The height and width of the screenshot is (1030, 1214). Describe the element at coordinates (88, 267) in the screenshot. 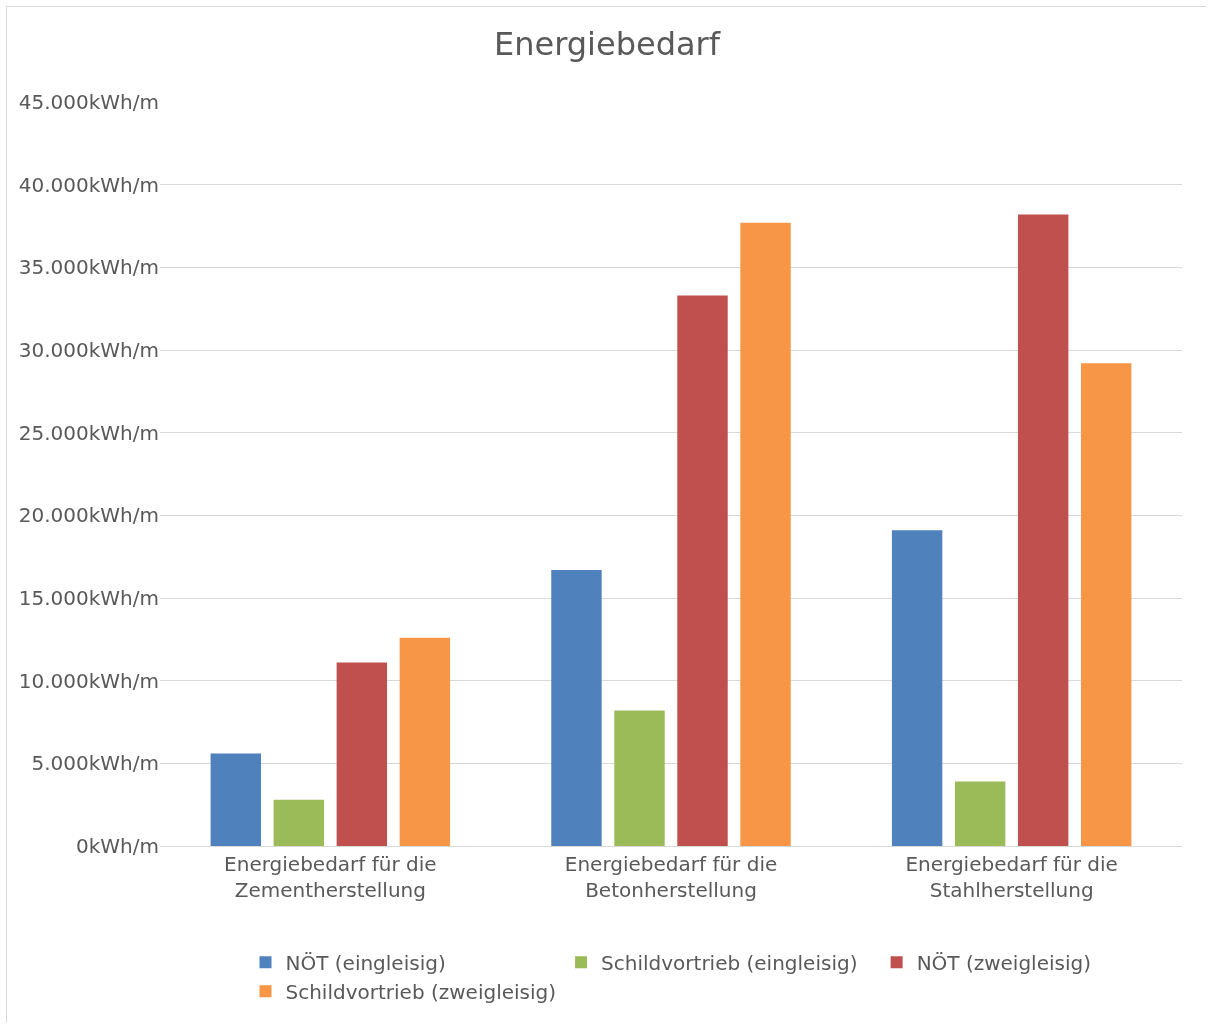

I see `y-tick-label: 35.000kWh/m` at that location.